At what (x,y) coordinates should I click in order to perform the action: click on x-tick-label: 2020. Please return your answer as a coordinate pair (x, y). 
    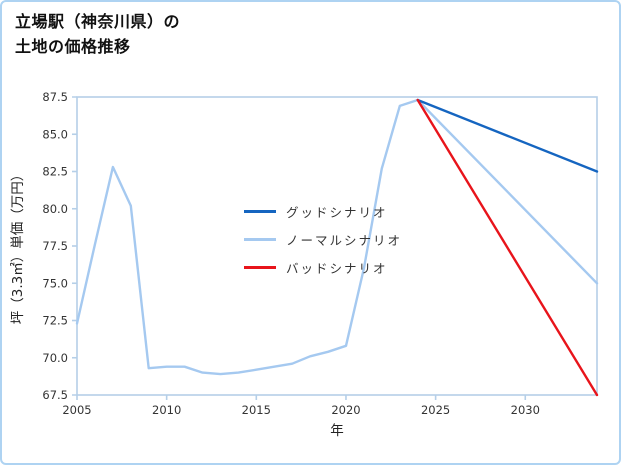
    Looking at the image, I should click on (345, 410).